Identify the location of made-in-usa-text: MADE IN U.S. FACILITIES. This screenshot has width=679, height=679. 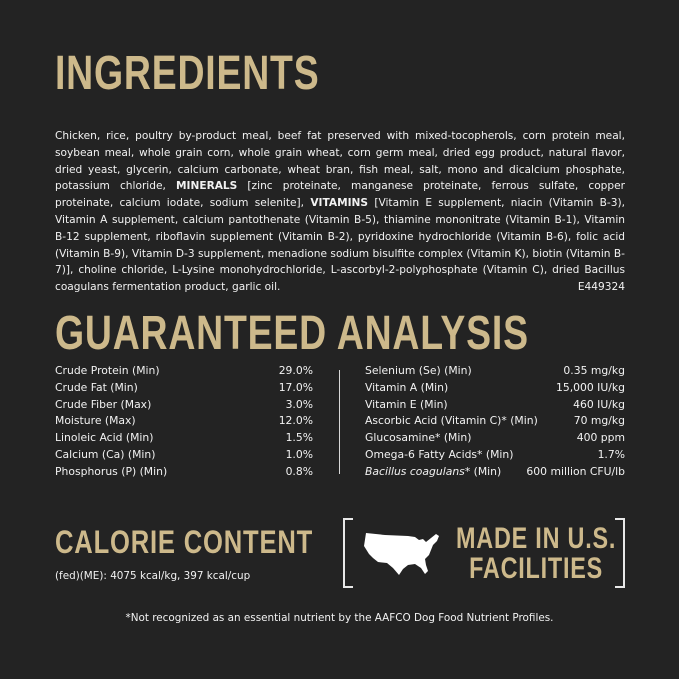
(536, 554).